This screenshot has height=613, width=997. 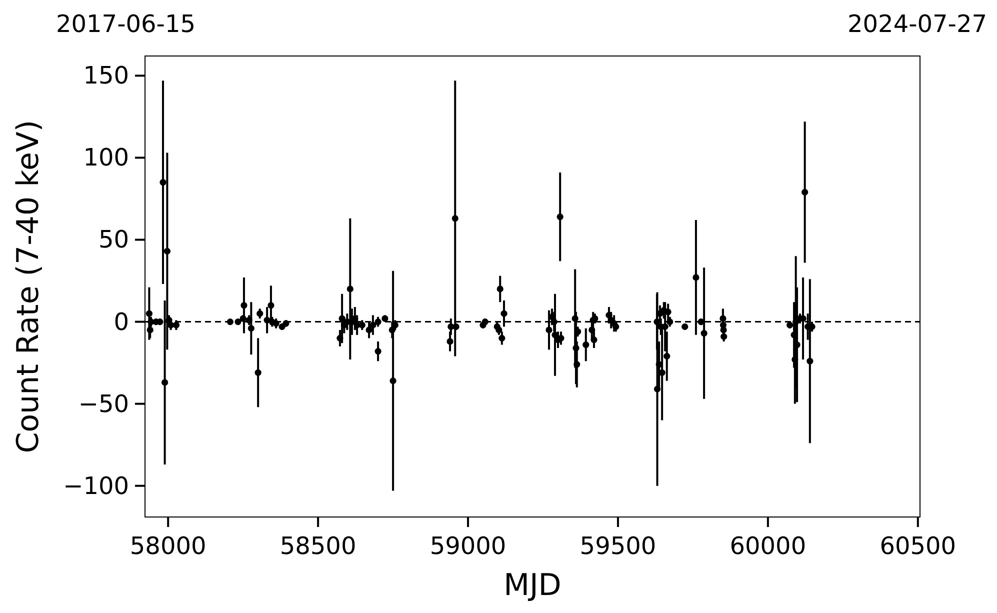 What do you see at coordinates (126, 24) in the screenshot?
I see `text: 2017-06-15` at bounding box center [126, 24].